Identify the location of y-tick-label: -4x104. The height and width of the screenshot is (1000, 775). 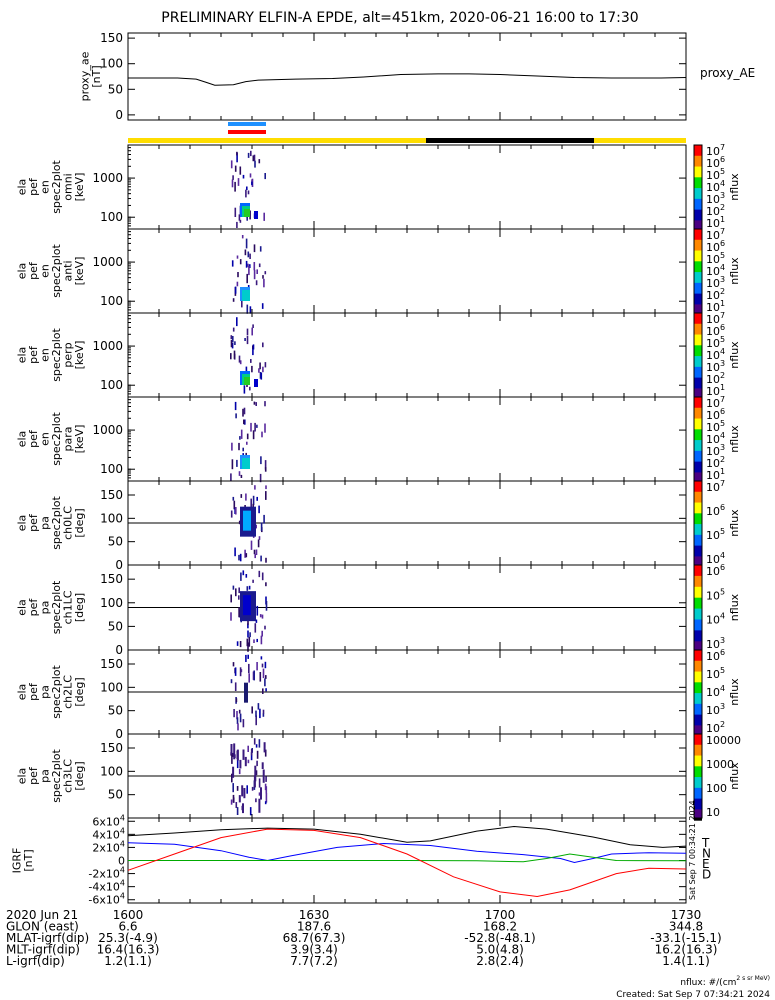
(106, 886).